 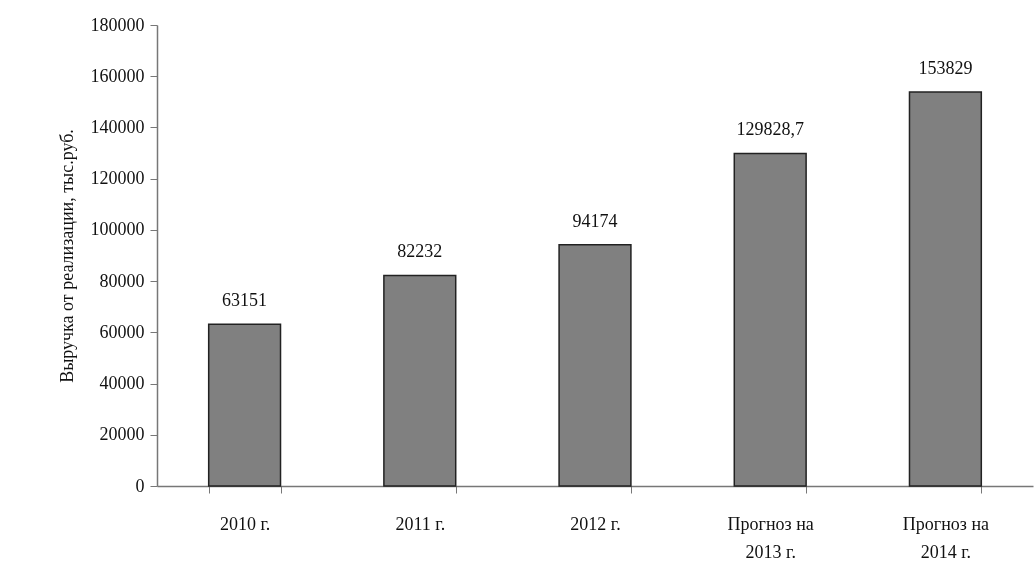 I want to click on data-label: 94174, so click(x=595, y=220).